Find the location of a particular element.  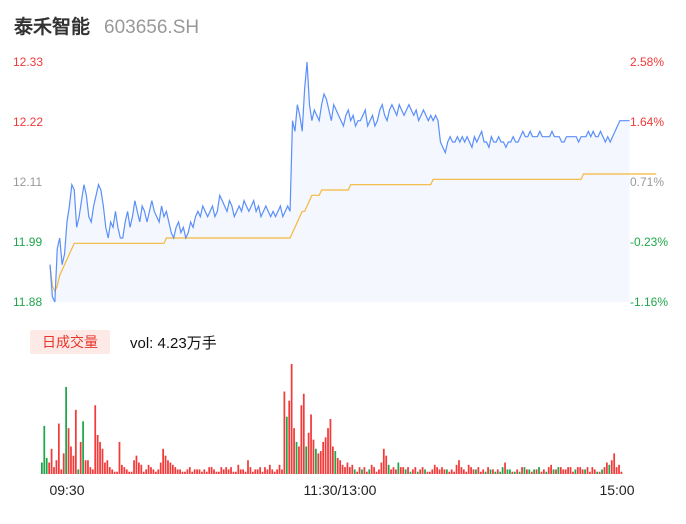

y-left-tick-label: 12.11 is located at coordinates (27, 182).